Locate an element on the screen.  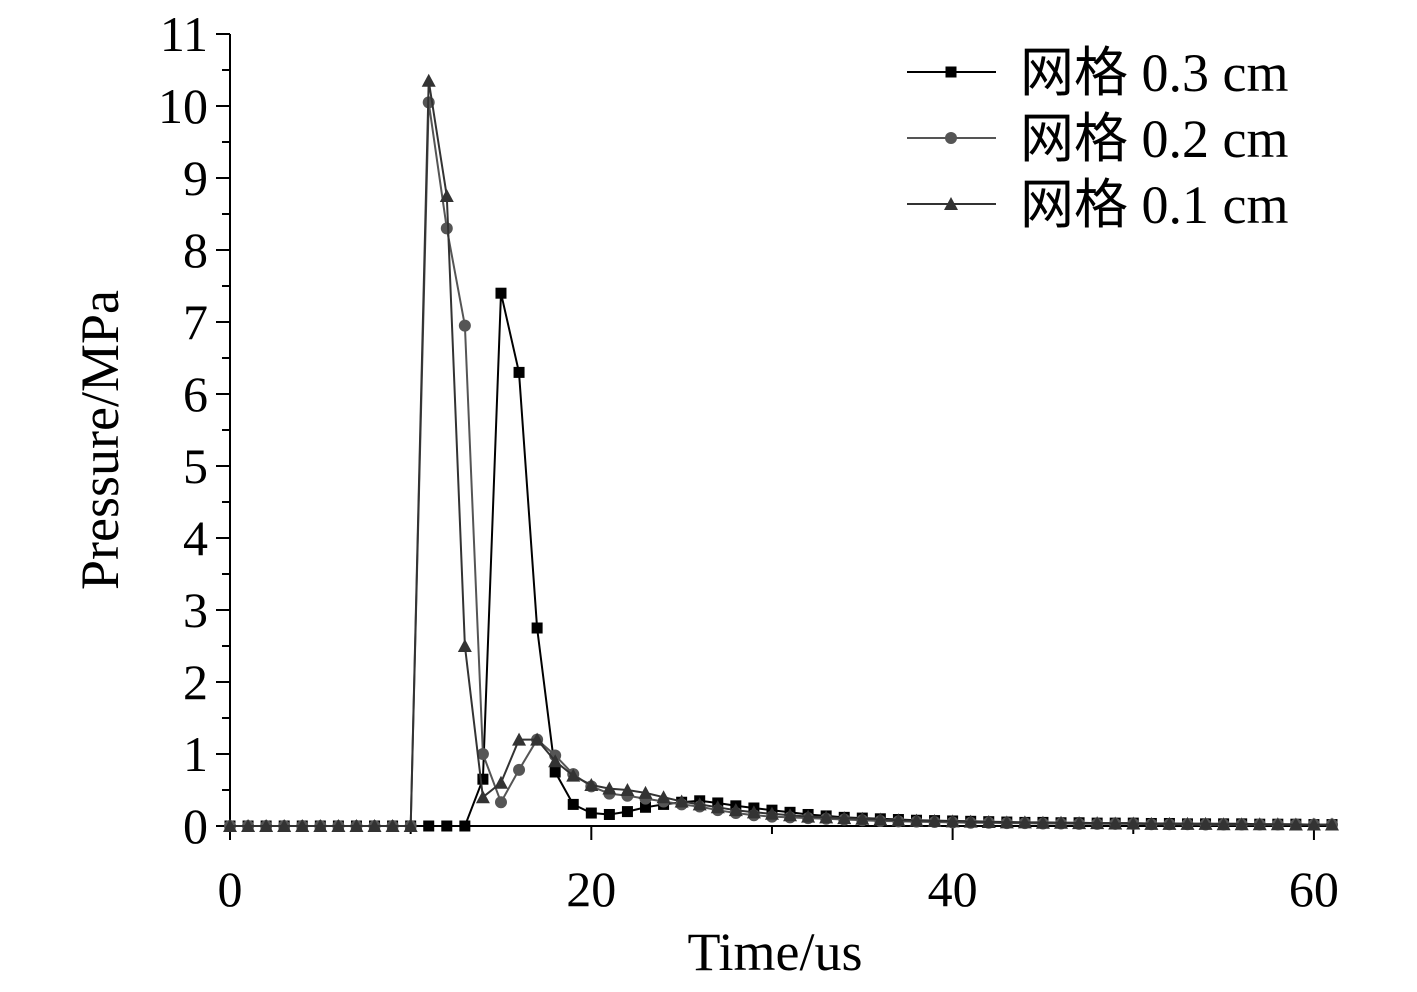
y-tick-label: 0 is located at coordinates (195, 826).